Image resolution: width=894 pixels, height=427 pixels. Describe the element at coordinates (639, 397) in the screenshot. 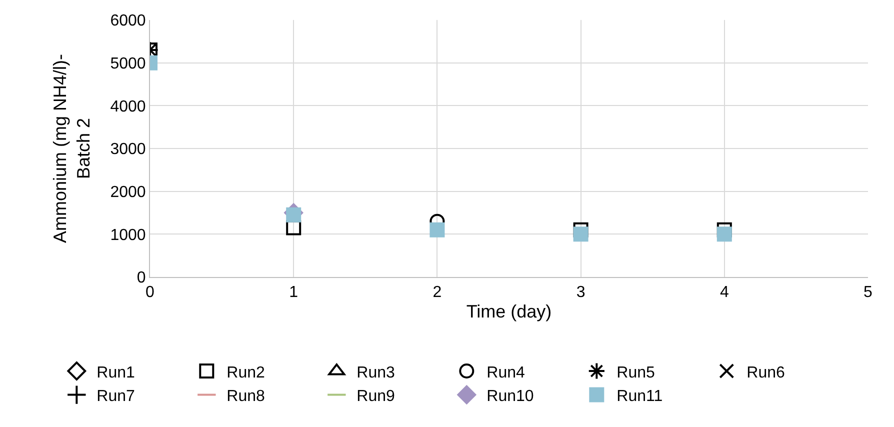

I see `legend-label: Run11` at that location.